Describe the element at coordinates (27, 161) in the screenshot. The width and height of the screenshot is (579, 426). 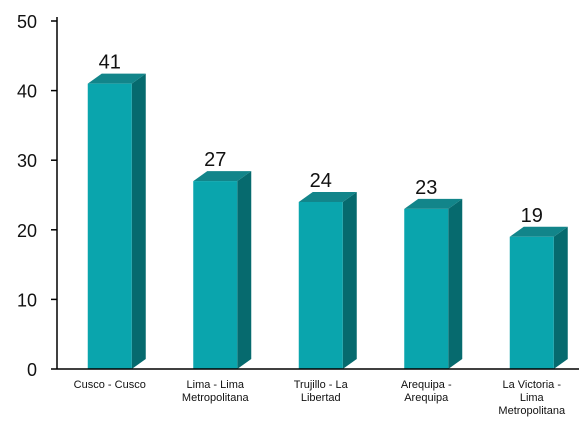
I see `y-tick-label: 30` at that location.